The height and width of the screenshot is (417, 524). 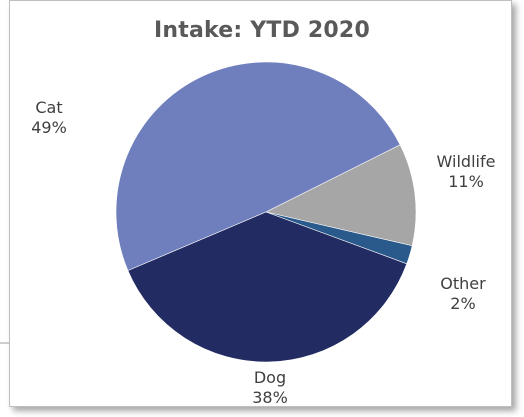 I want to click on slice-name: Wildlife, so click(x=466, y=161).